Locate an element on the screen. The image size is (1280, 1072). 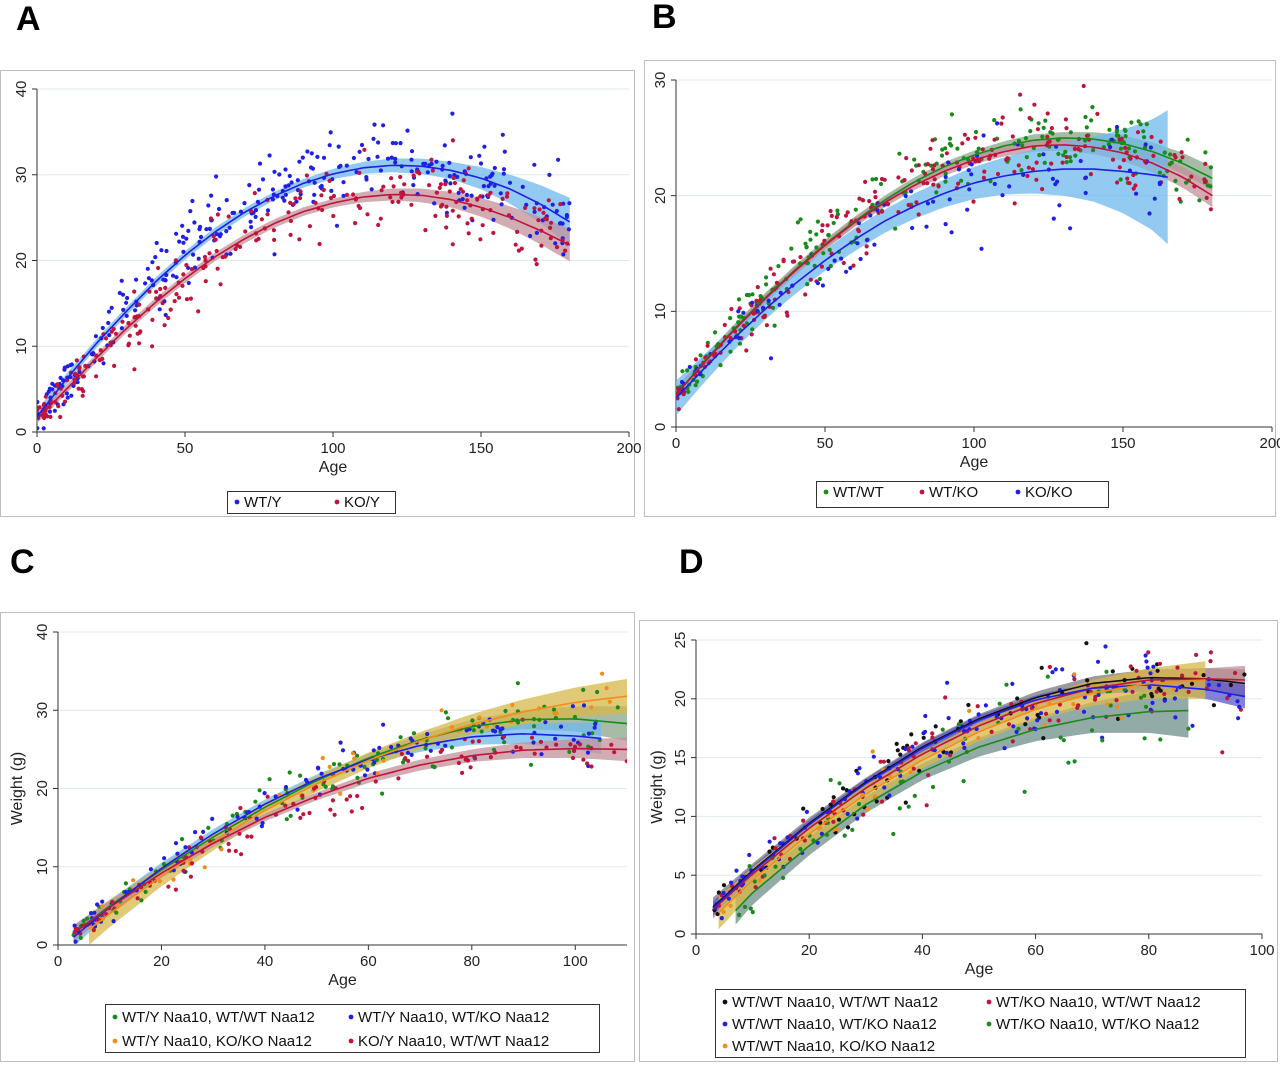
x-tick-label: 20 is located at coordinates (809, 950).